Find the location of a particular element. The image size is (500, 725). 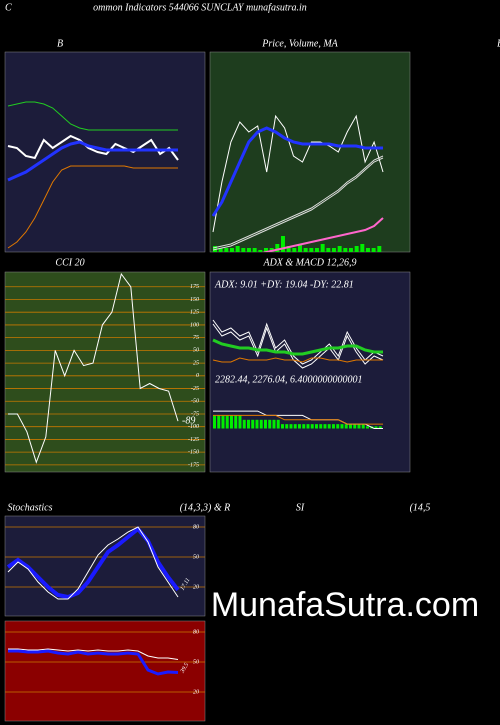

y-tick-label: -50 is located at coordinates (195, 402).